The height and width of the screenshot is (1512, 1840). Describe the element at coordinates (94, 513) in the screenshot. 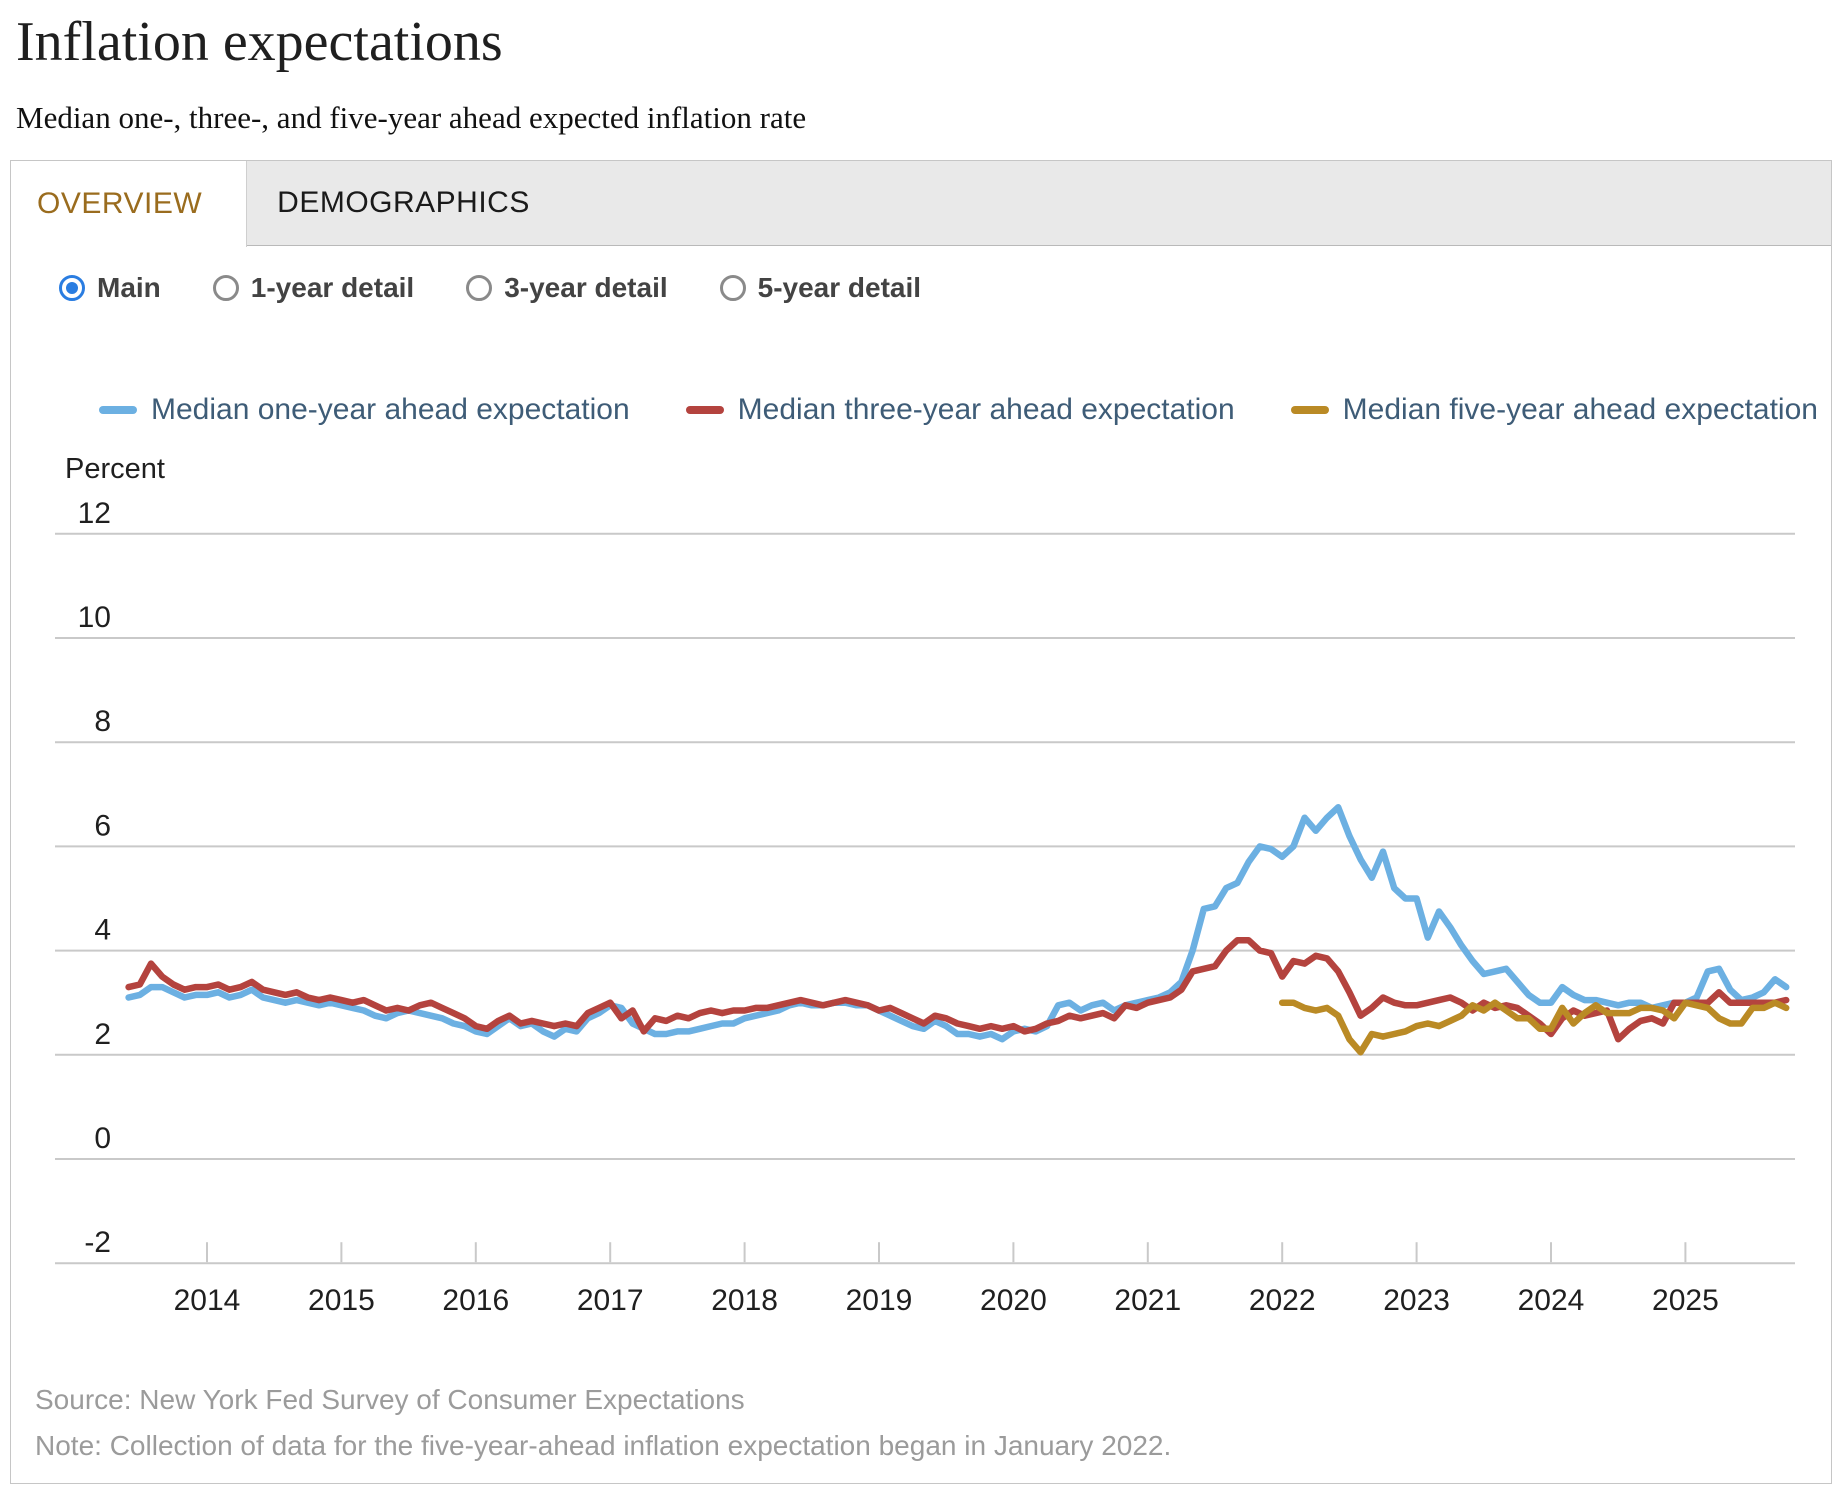

I see `y-tick-label-12: 12` at that location.